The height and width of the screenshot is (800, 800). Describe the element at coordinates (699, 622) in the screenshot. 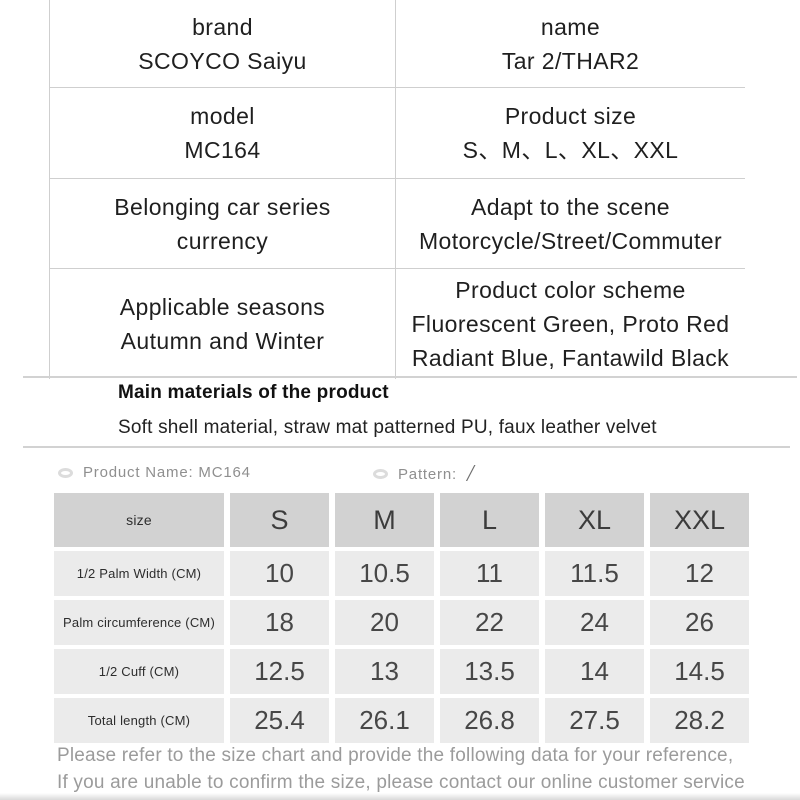

I see `table-cell: 26` at that location.